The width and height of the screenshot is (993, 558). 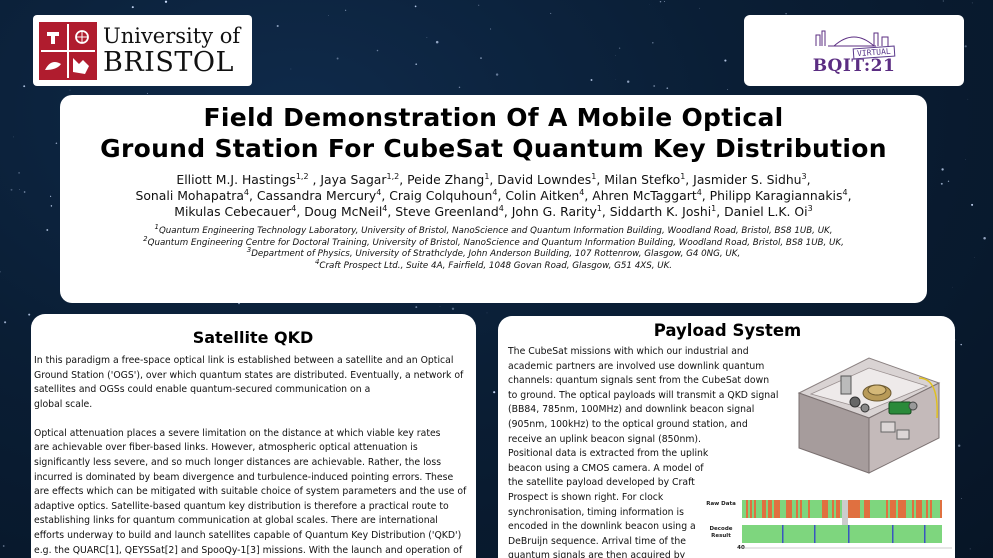 I want to click on author-name: Mikulas Cebecauer, so click(x=233, y=211).